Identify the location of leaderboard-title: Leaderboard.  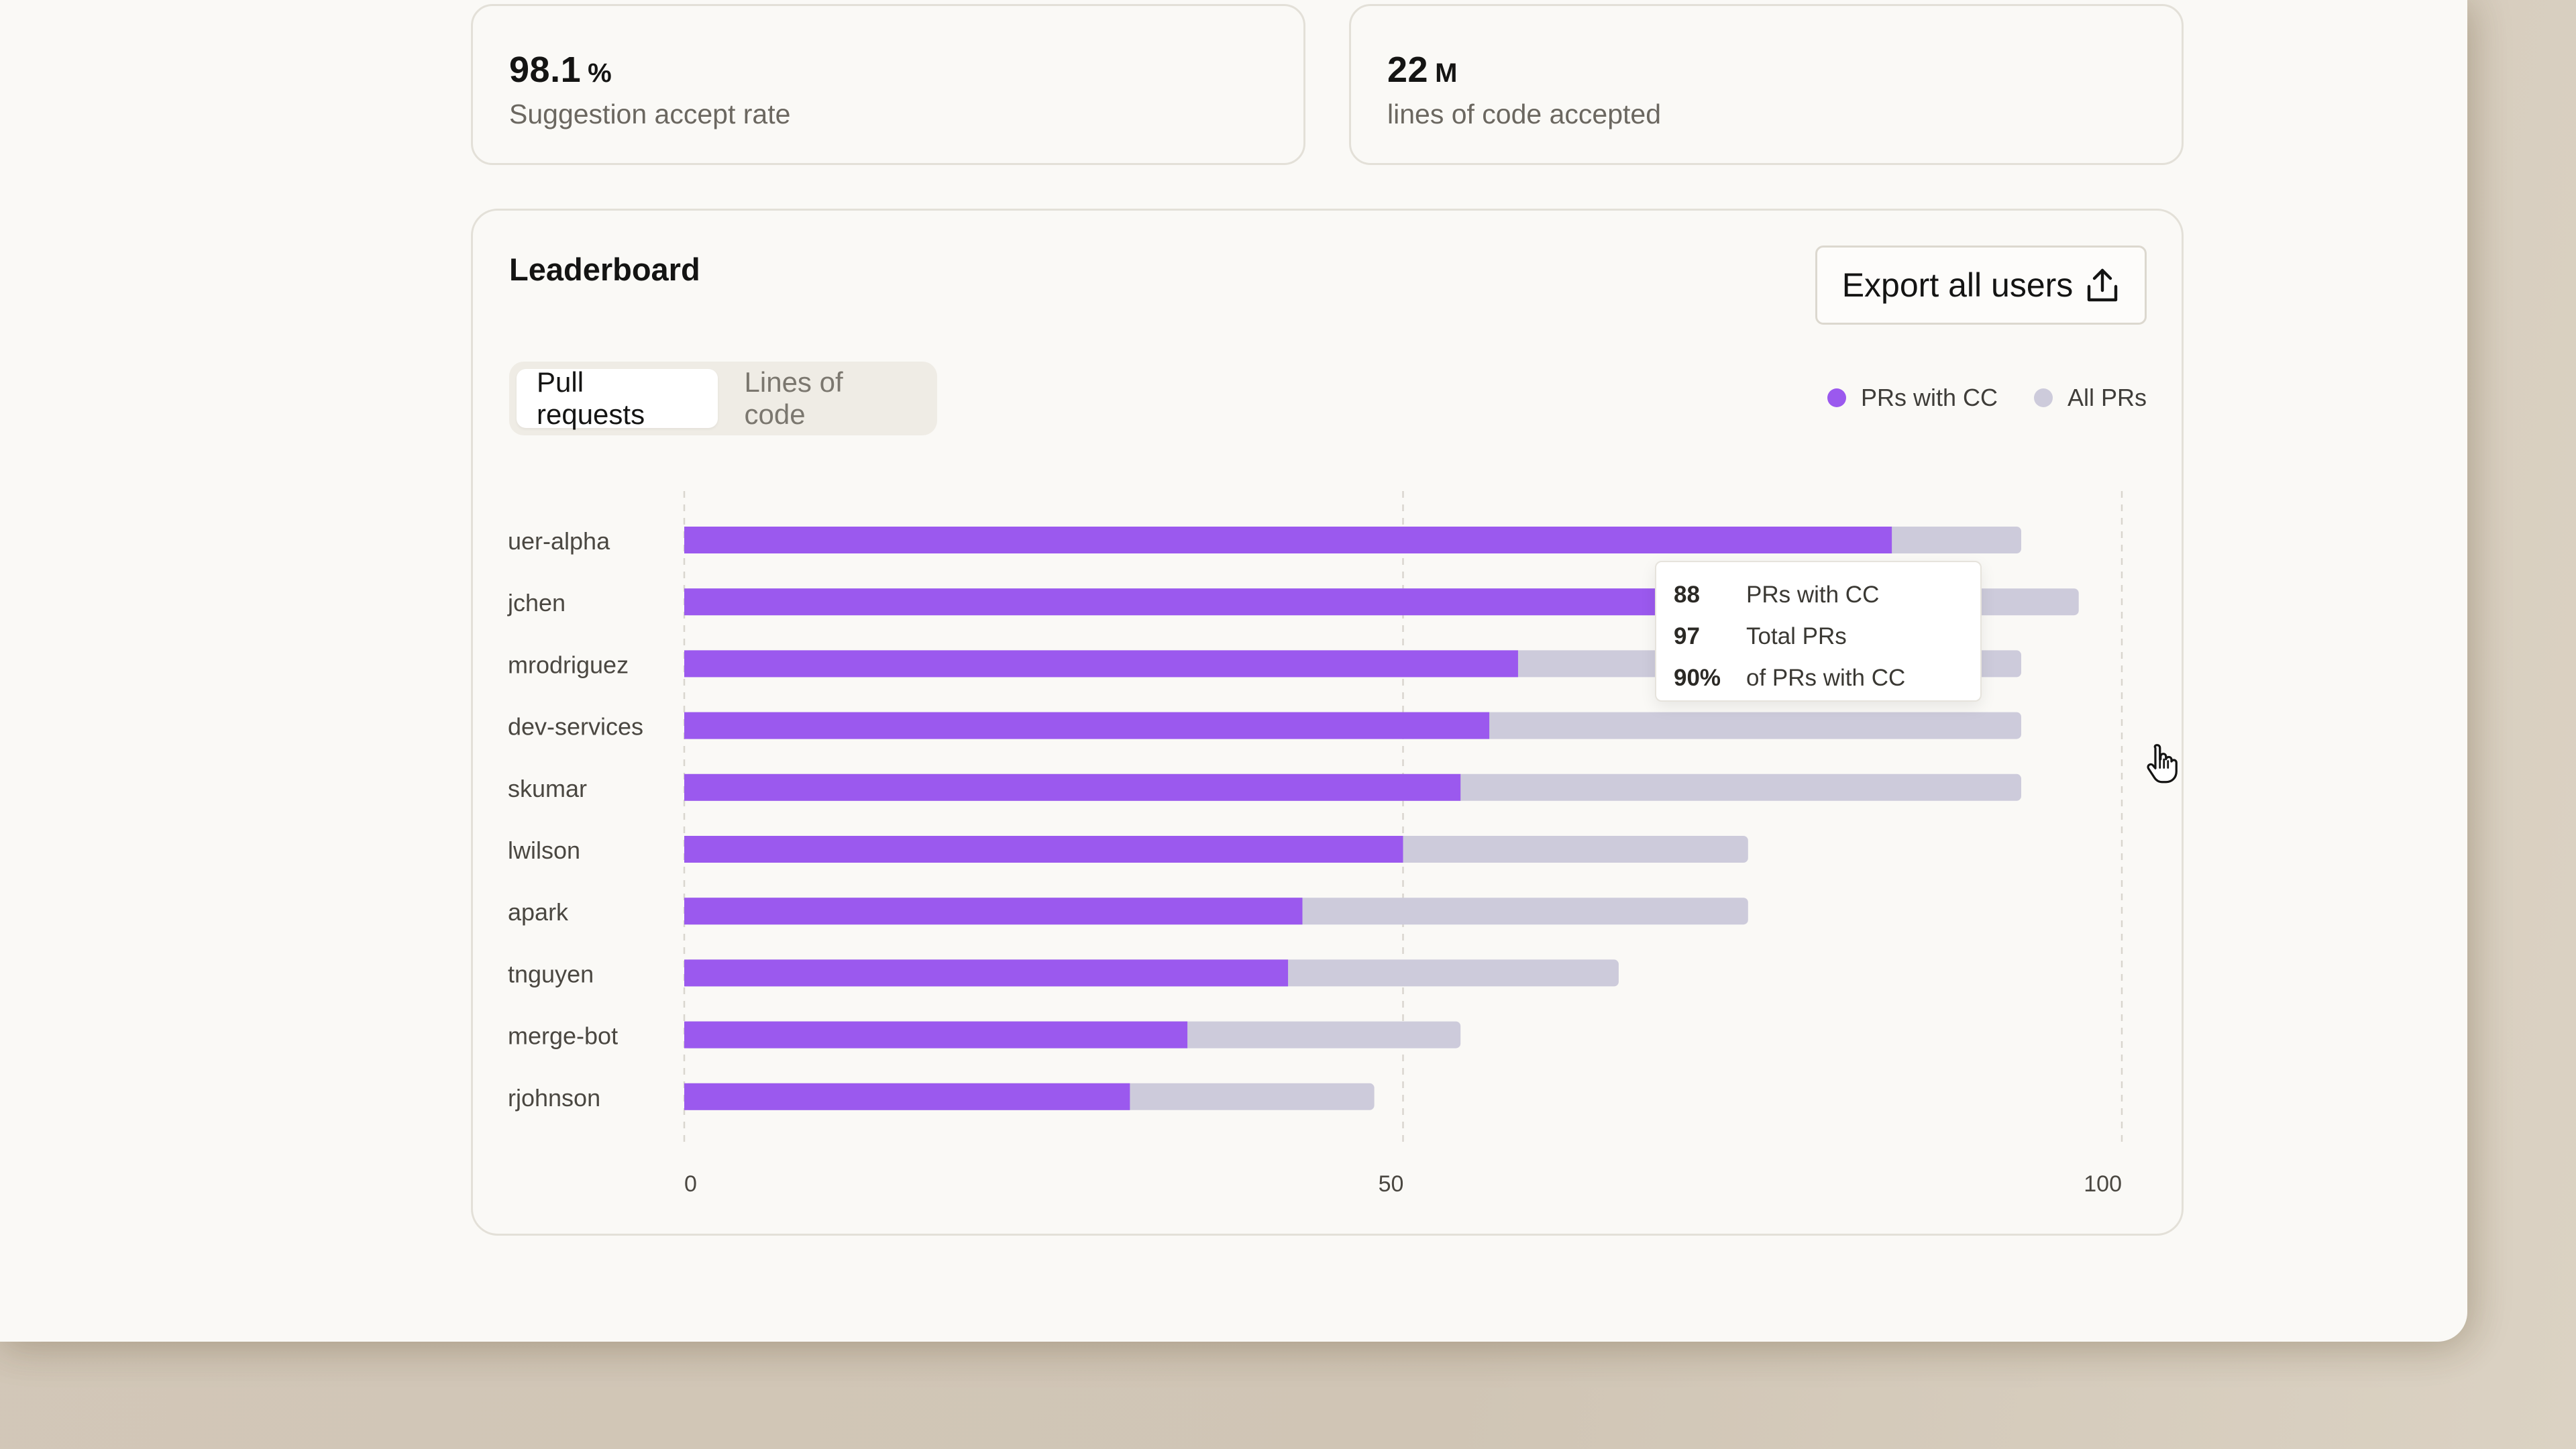
(604, 269).